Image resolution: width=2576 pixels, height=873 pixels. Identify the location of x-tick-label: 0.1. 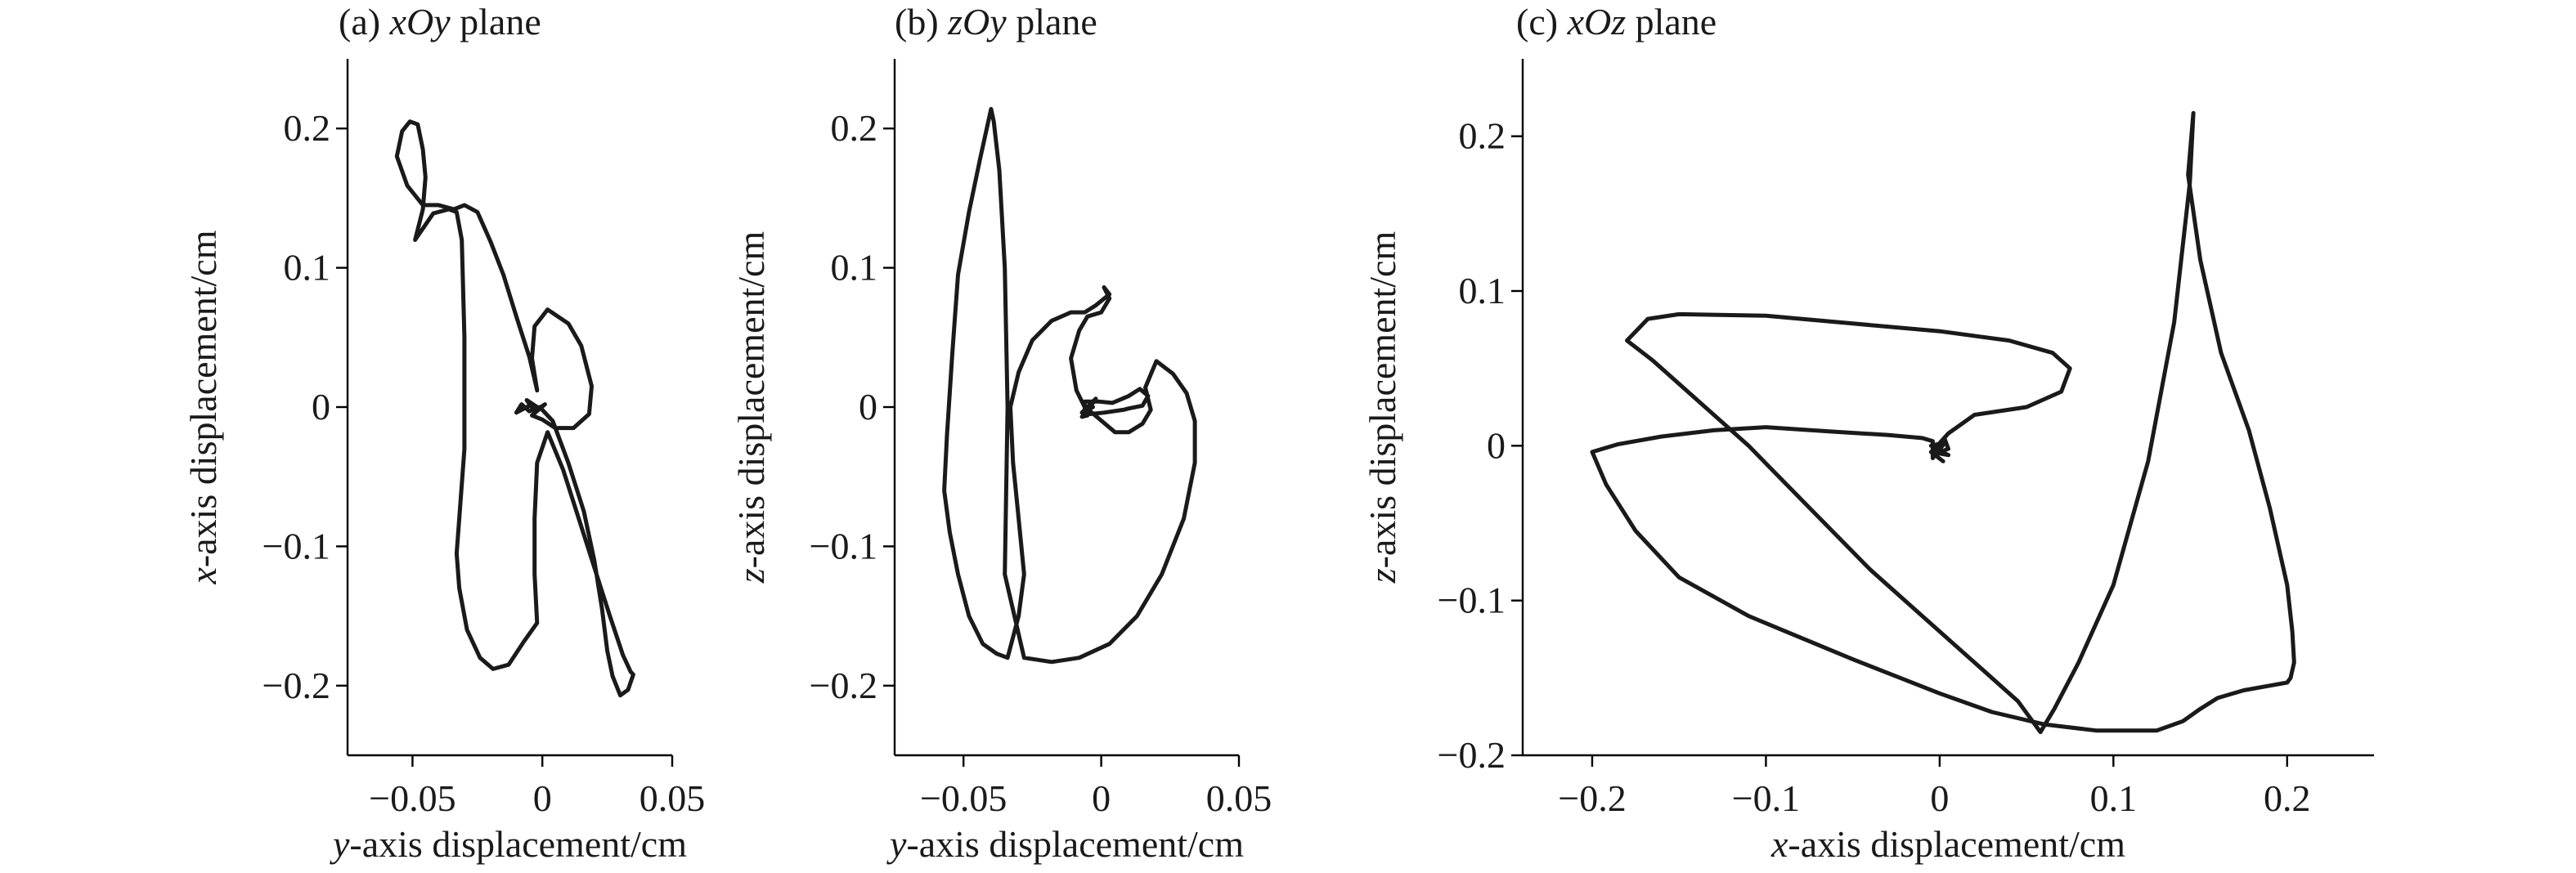
(2114, 798).